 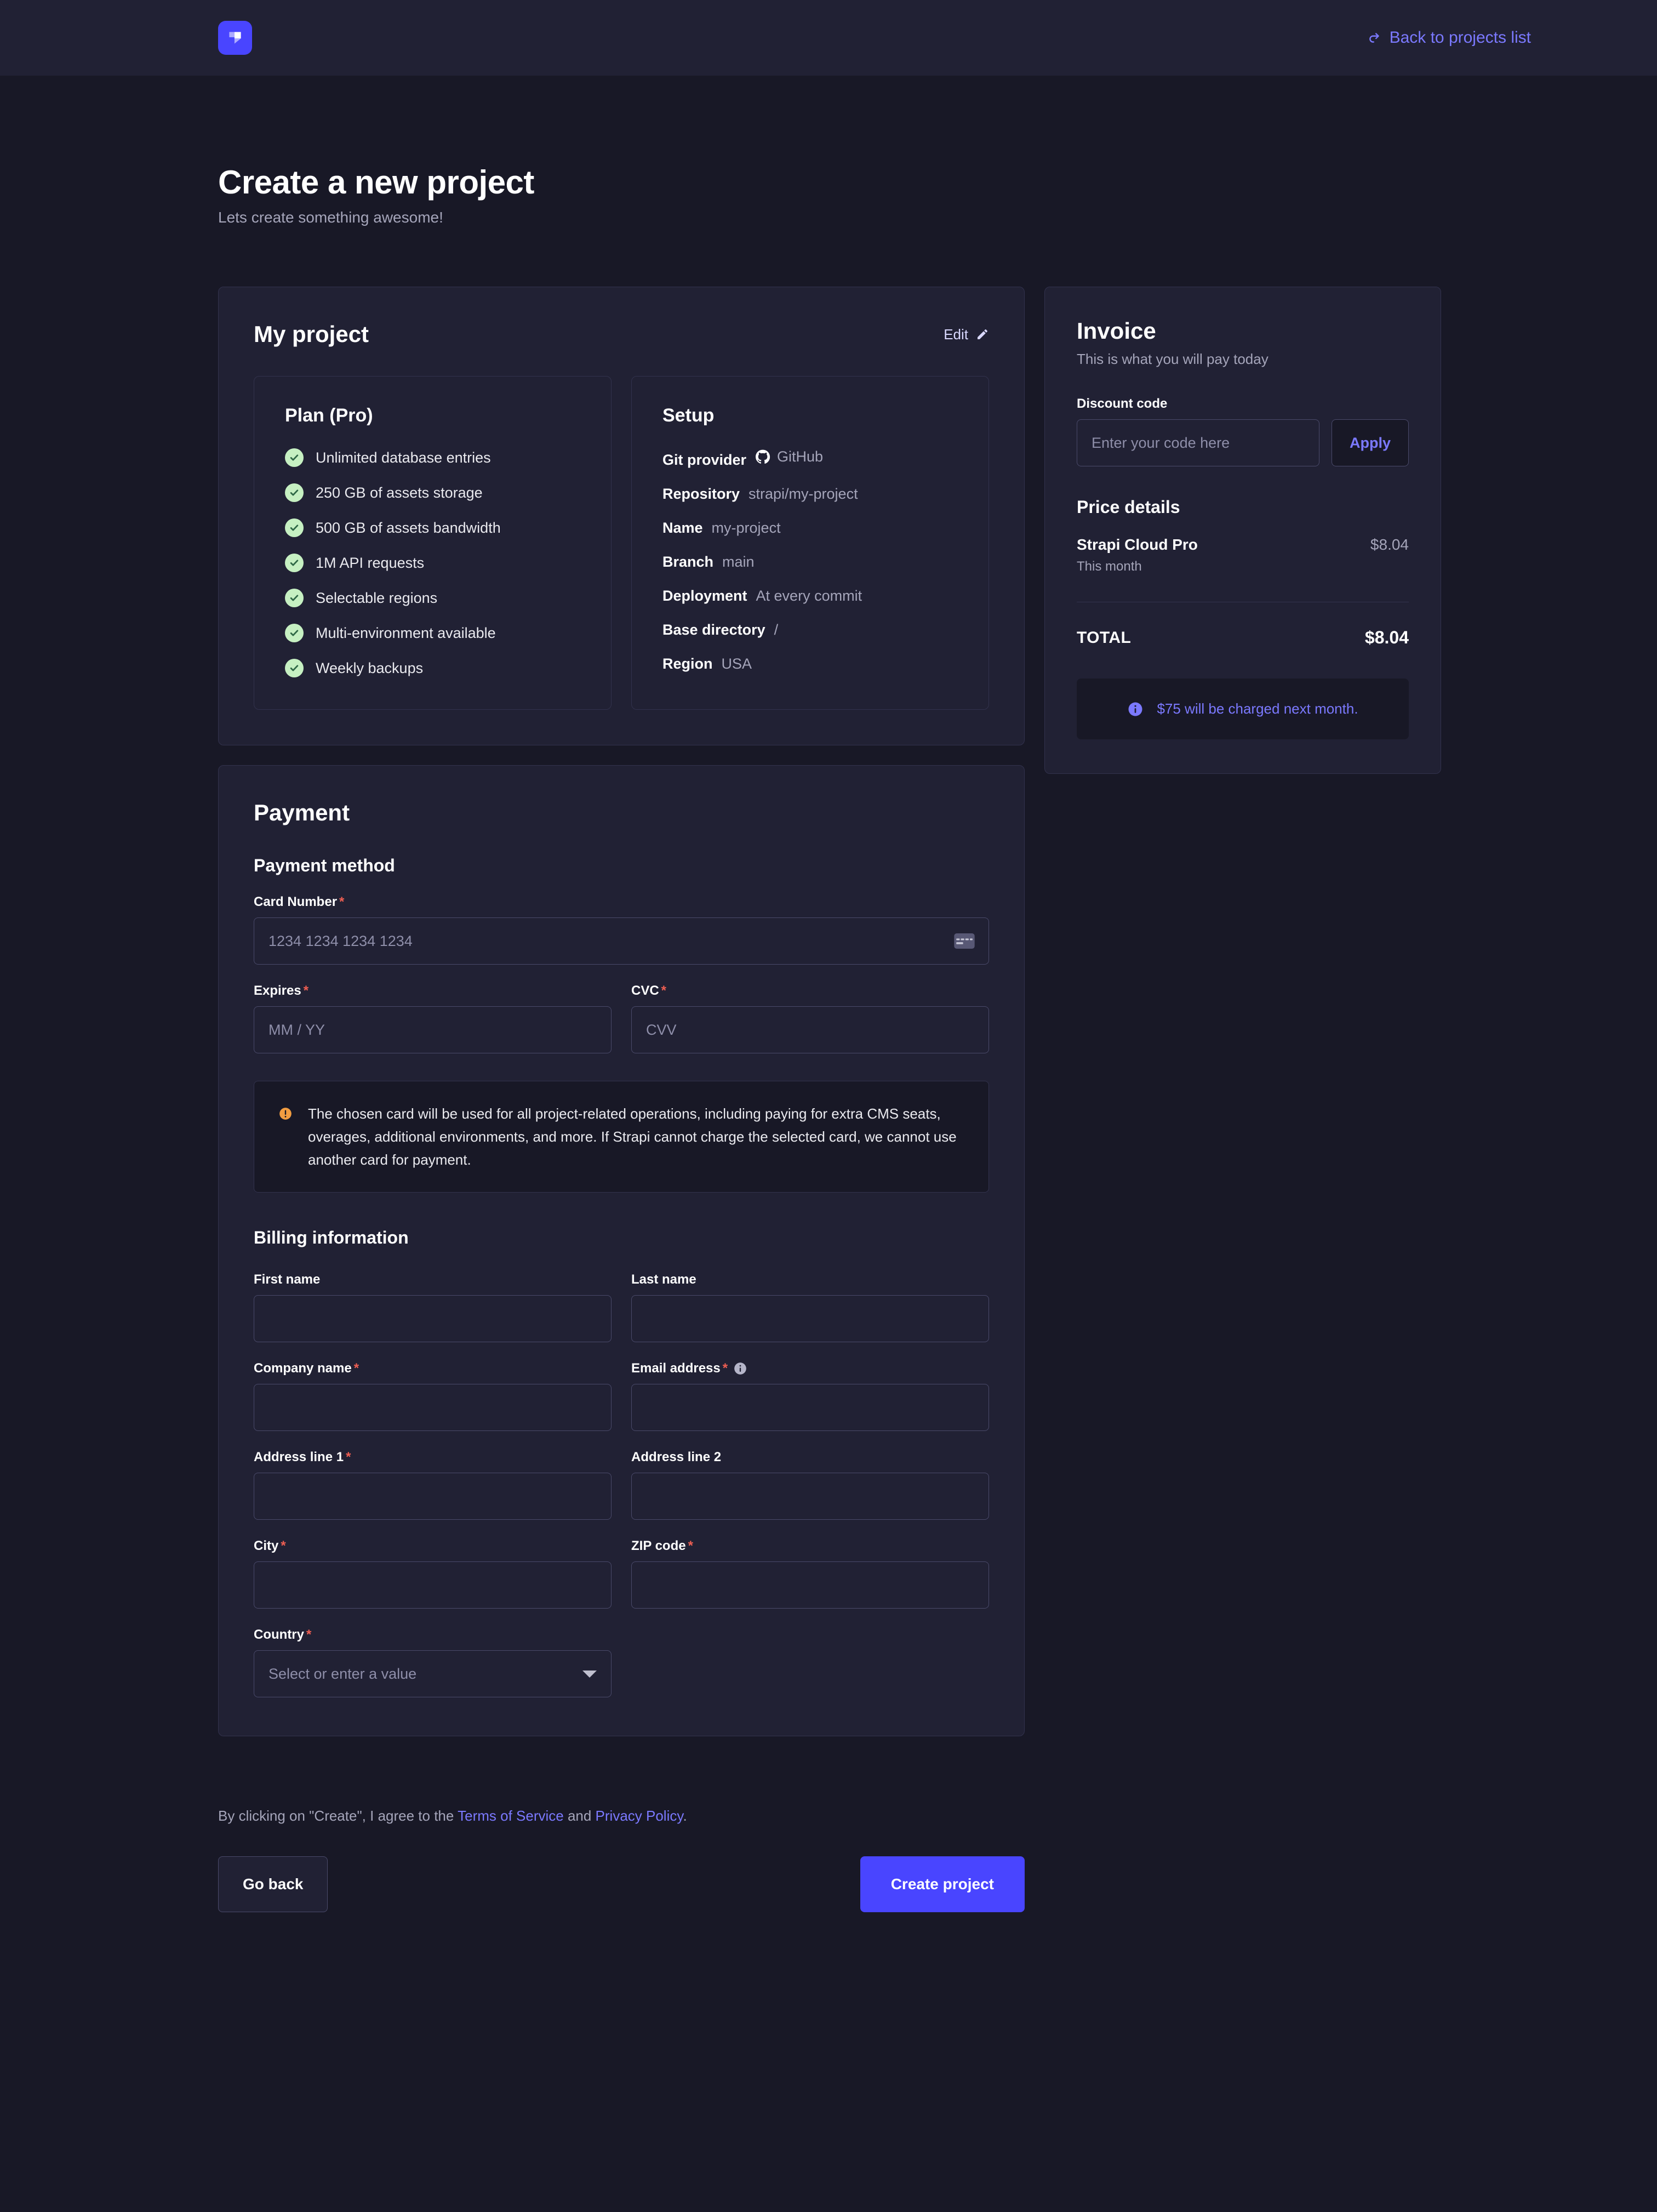 I want to click on setup-value: my-project, so click(x=746, y=527).